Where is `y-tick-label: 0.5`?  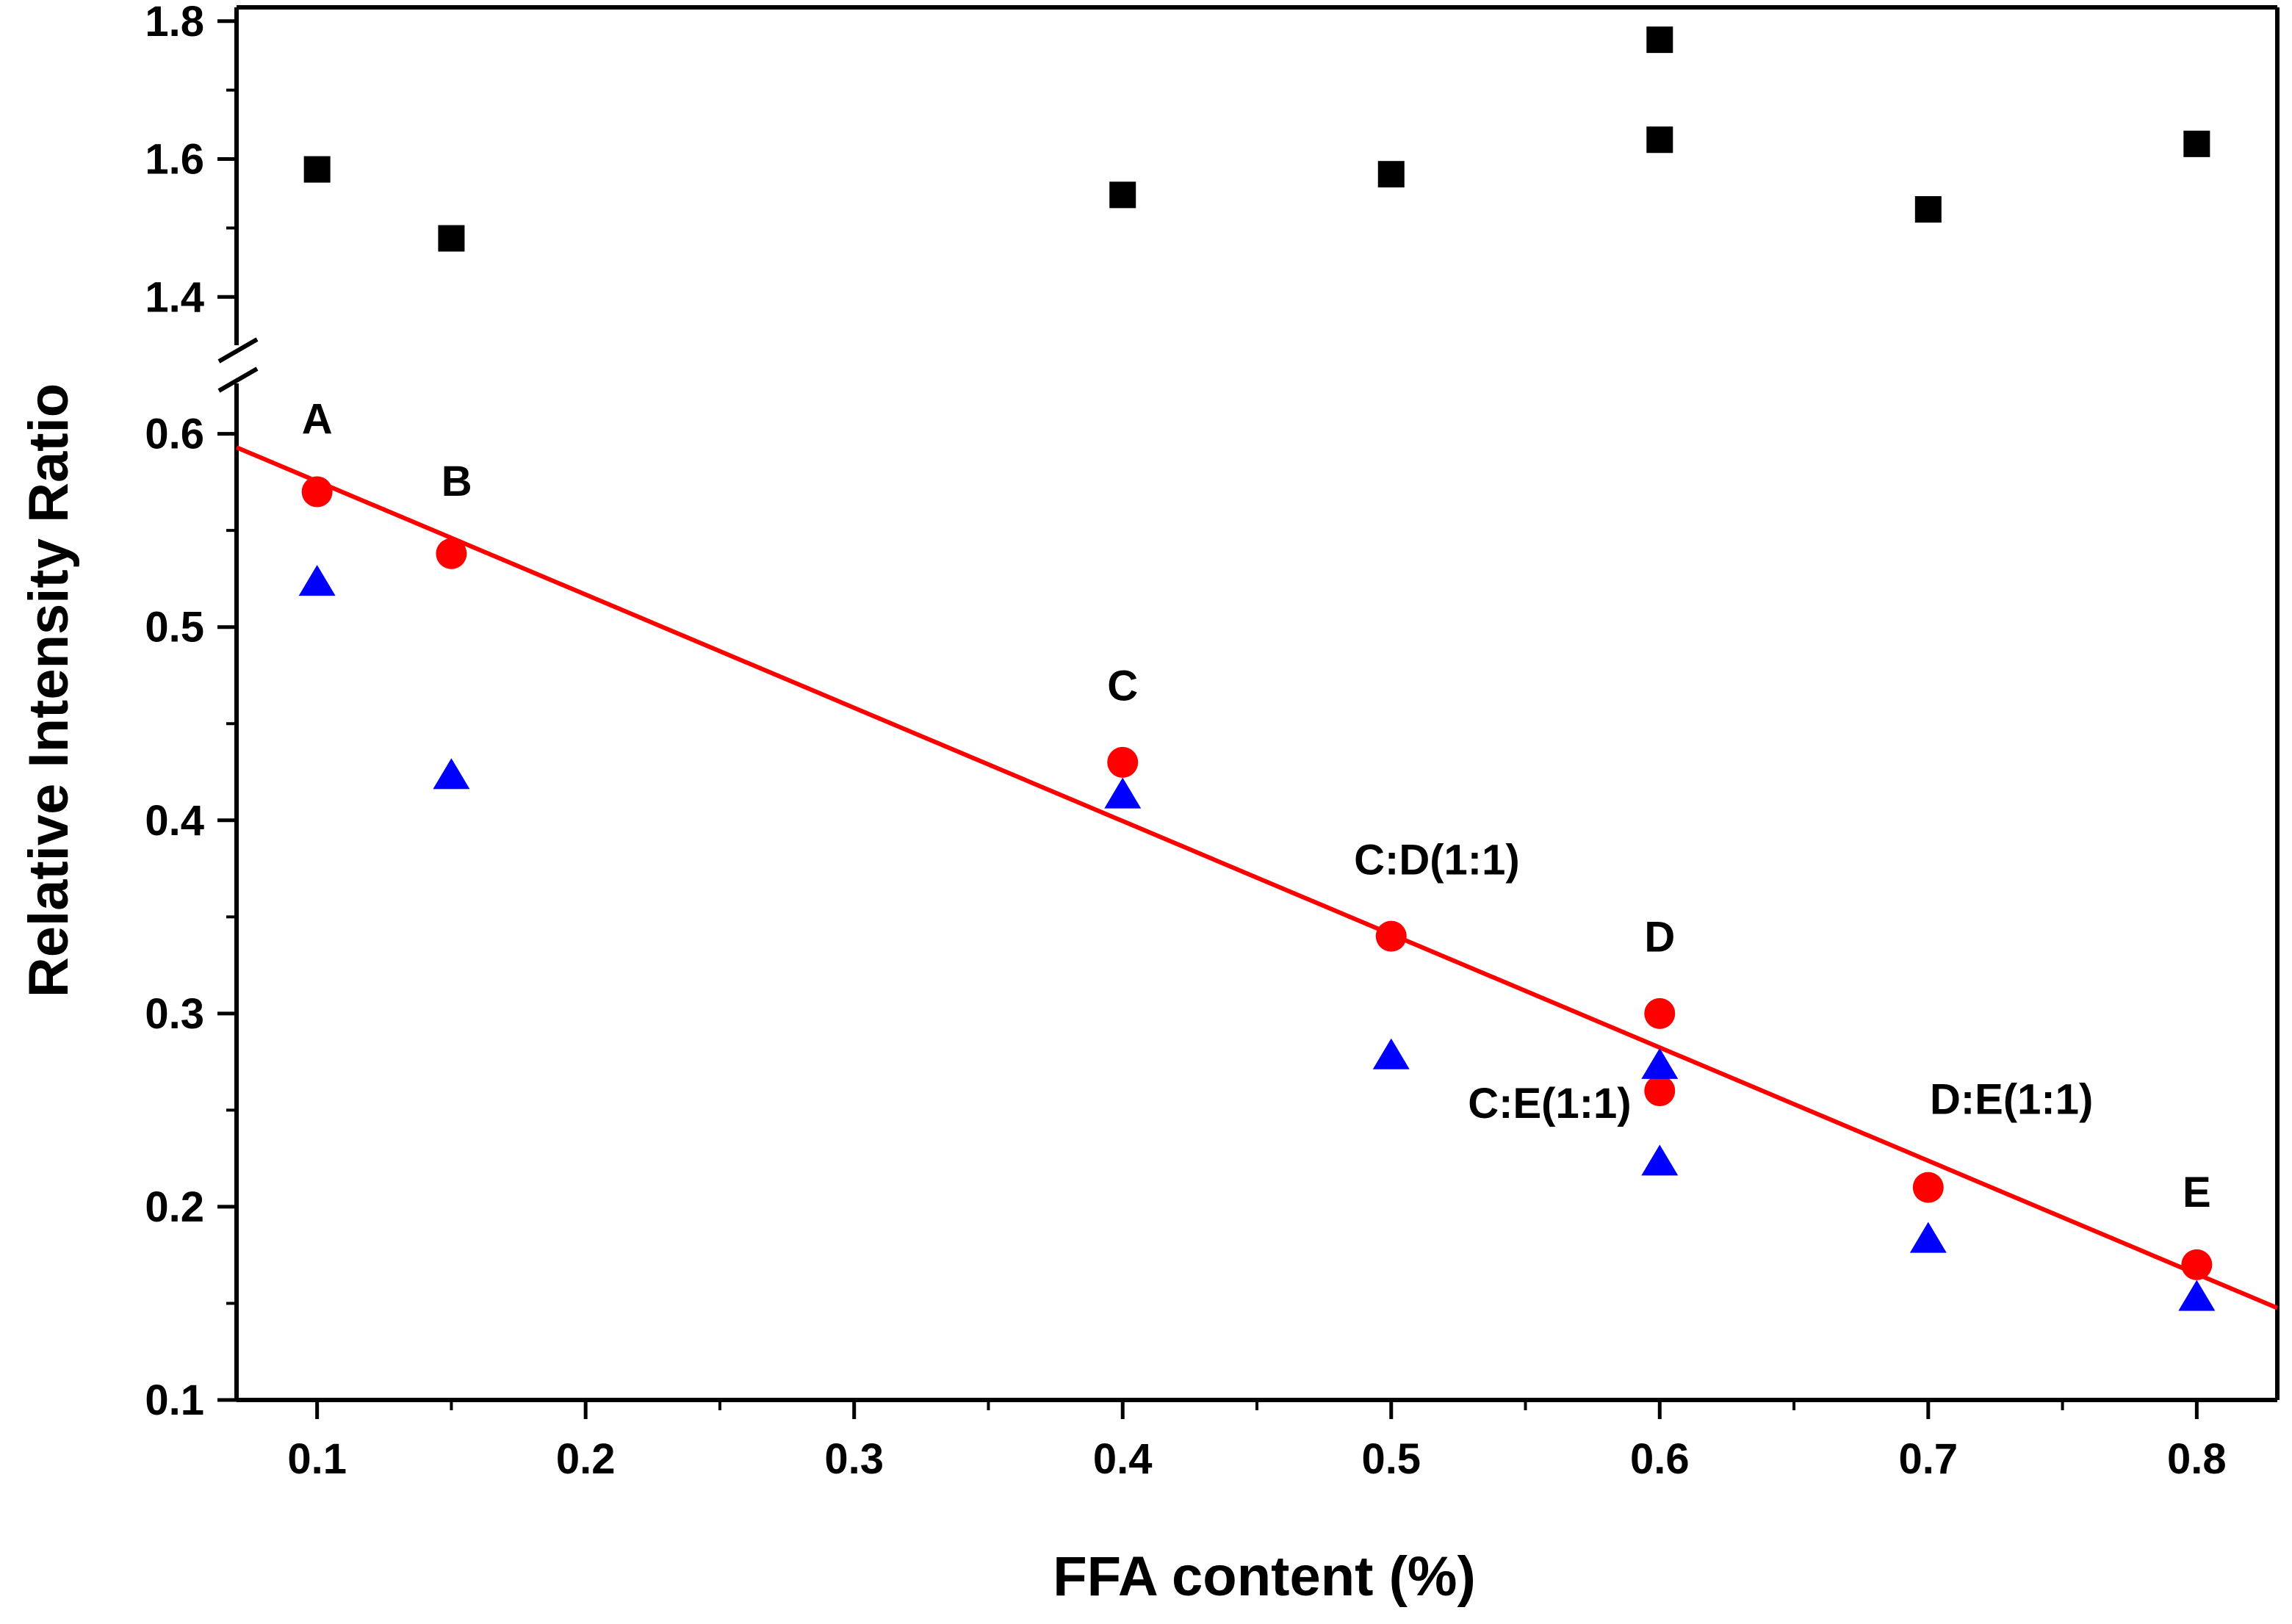
y-tick-label: 0.5 is located at coordinates (175, 628).